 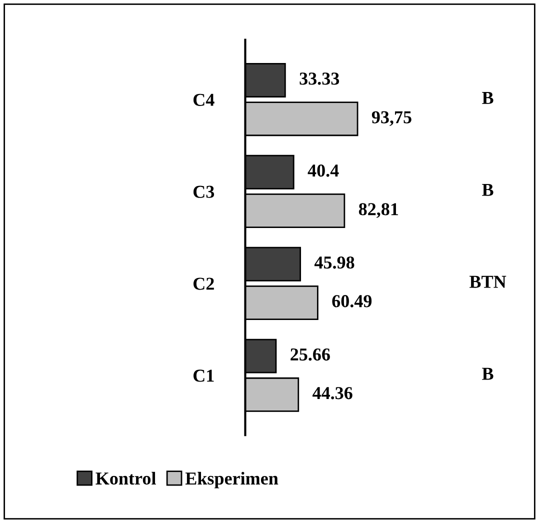 What do you see at coordinates (126, 478) in the screenshot?
I see `legend-label: Kontrol` at bounding box center [126, 478].